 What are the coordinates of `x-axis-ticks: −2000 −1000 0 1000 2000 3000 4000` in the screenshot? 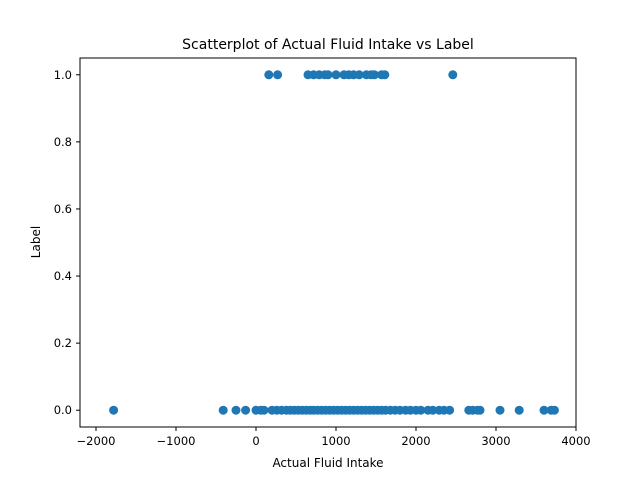 It's located at (334, 437).